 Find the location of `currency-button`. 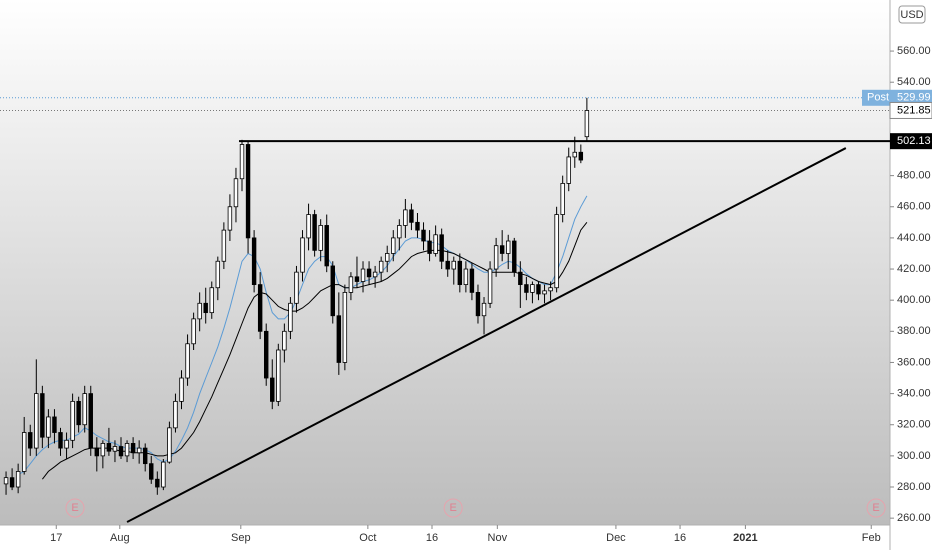

currency-button is located at coordinates (912, 14).